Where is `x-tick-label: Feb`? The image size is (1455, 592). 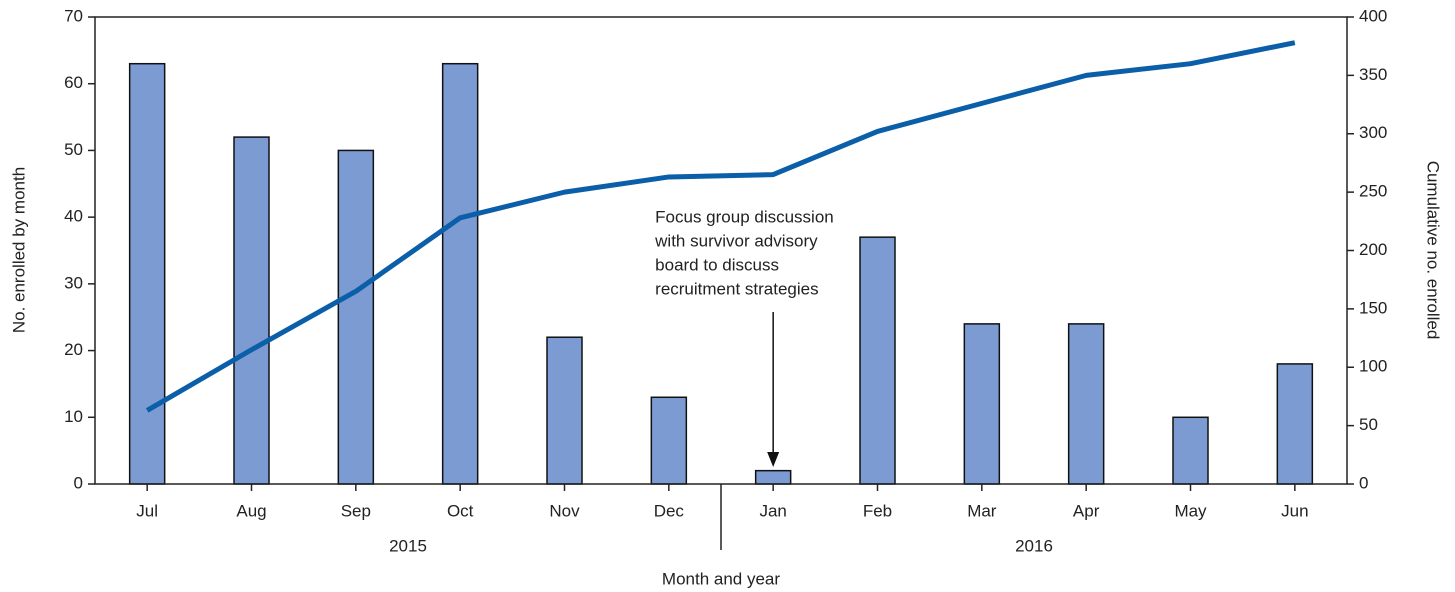 x-tick-label: Feb is located at coordinates (877, 510).